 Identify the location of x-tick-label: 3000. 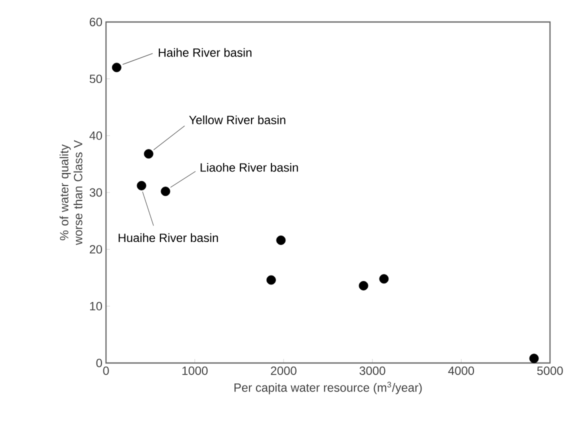
(373, 370).